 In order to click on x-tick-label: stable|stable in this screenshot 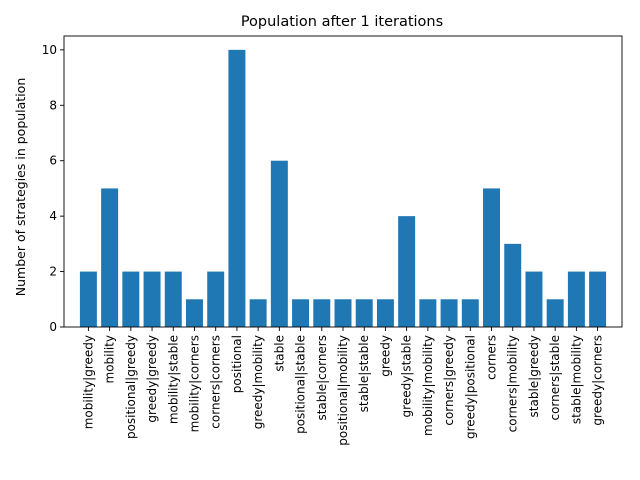, I will do `click(364, 373)`.